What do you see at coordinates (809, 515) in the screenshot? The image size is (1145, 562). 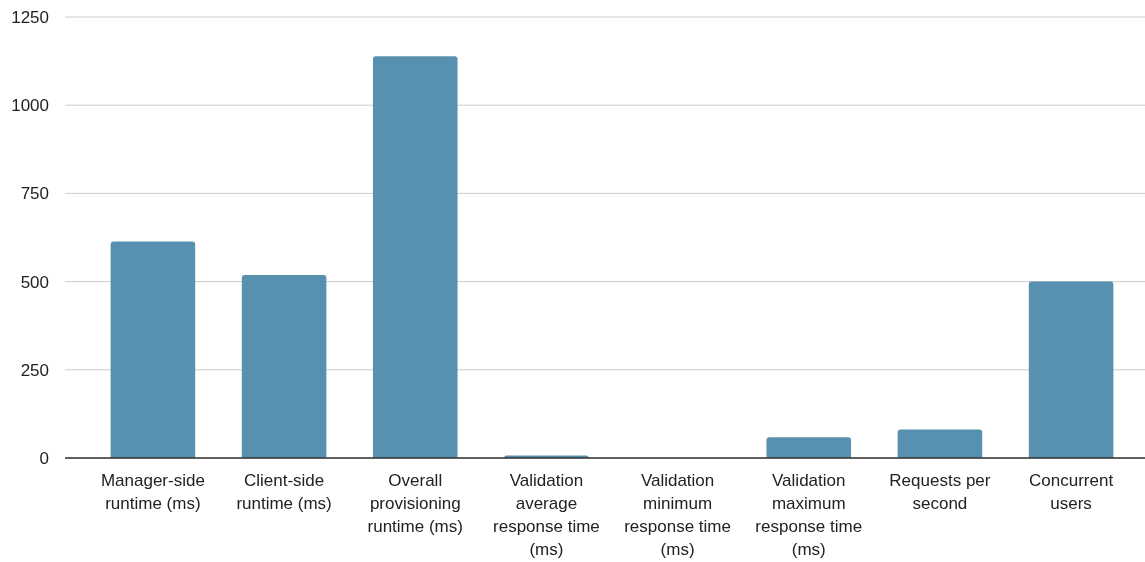 I see `x-tick-label: Validation maximum response time (ms)` at bounding box center [809, 515].